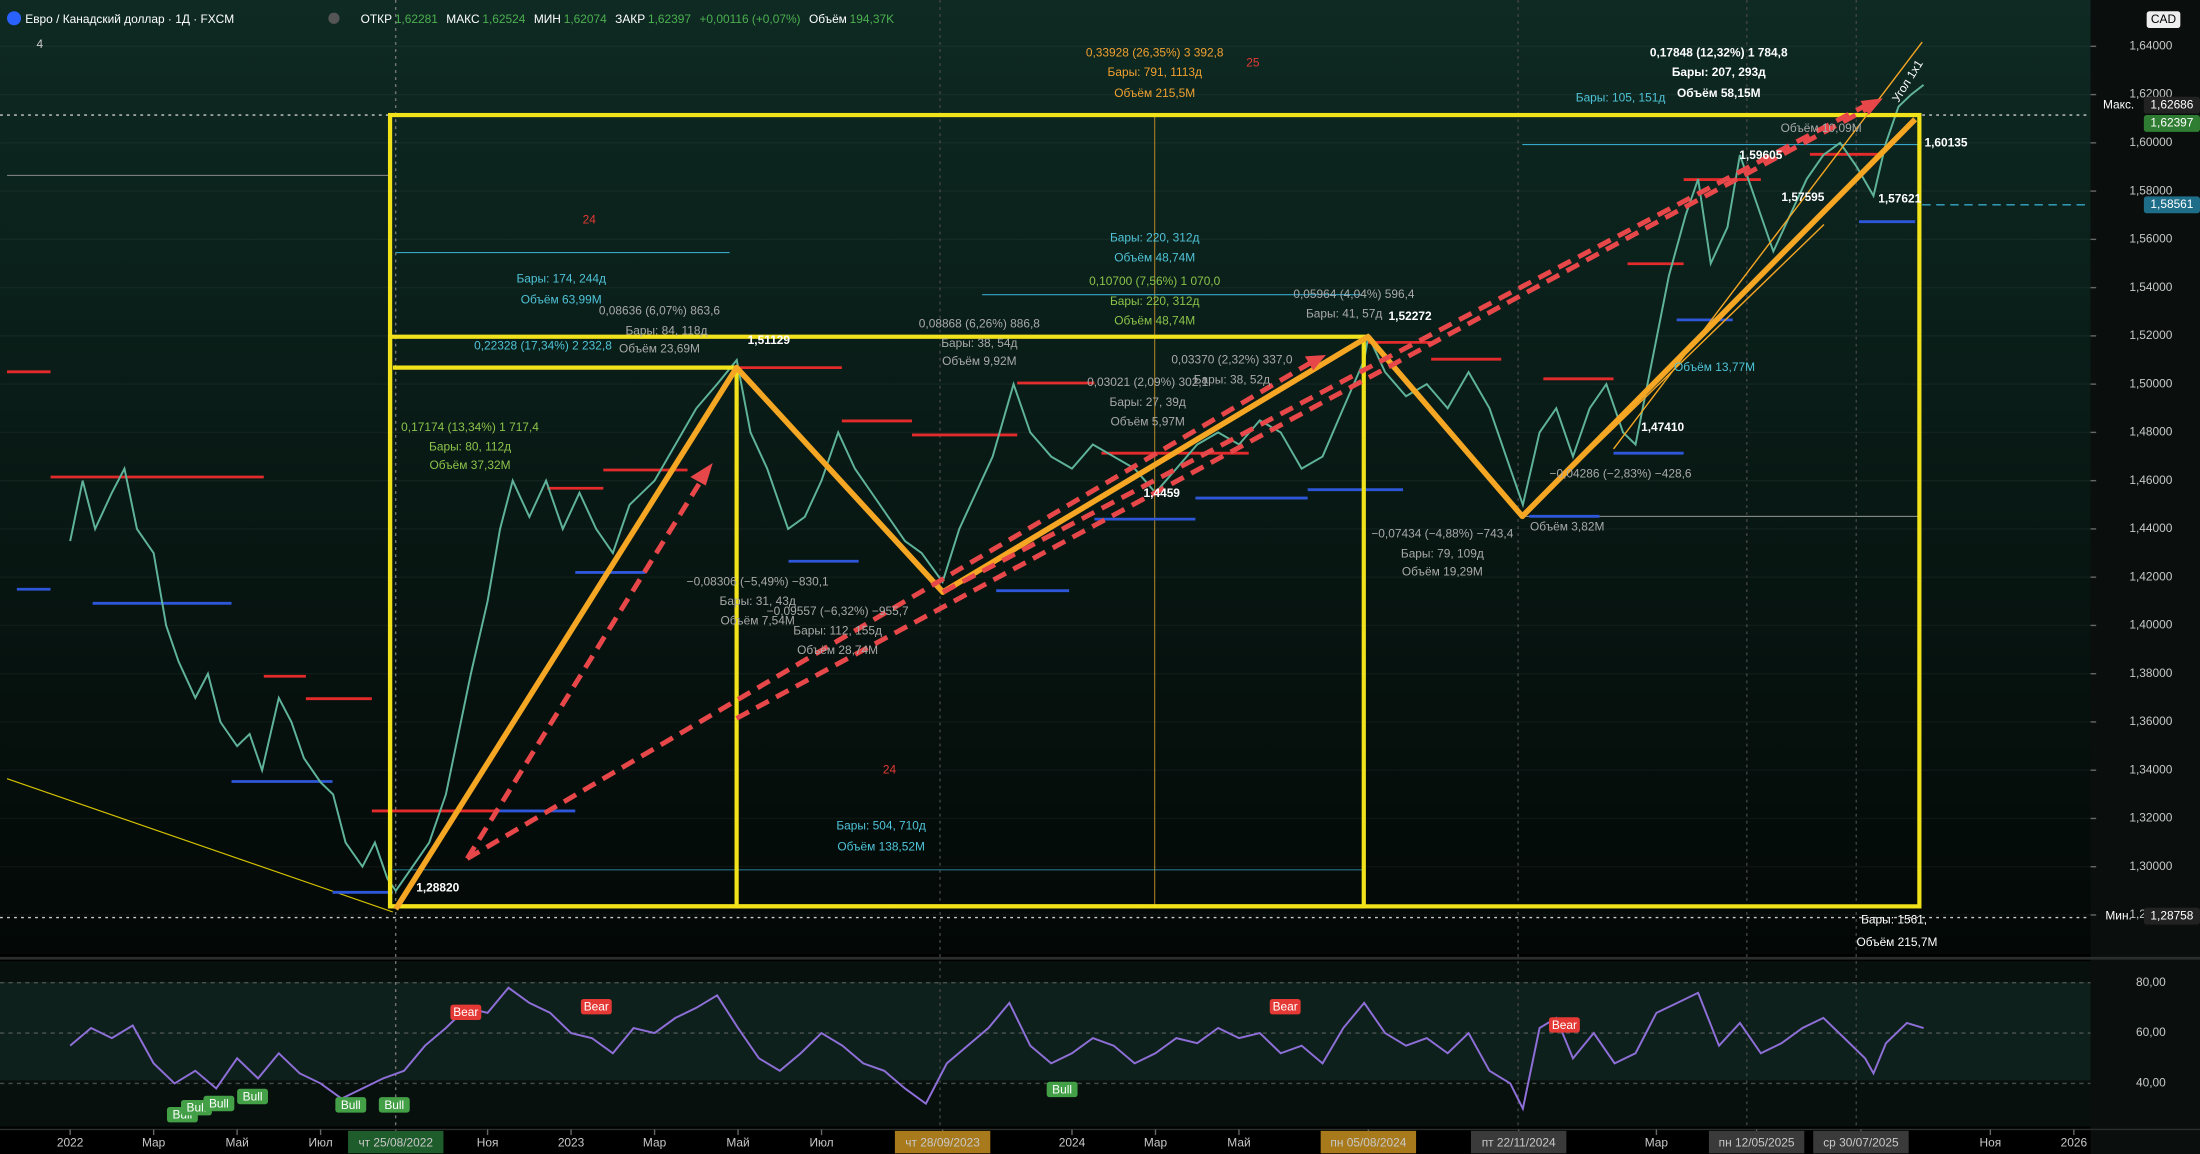  I want to click on level-price: 1,58561, so click(2171, 204).